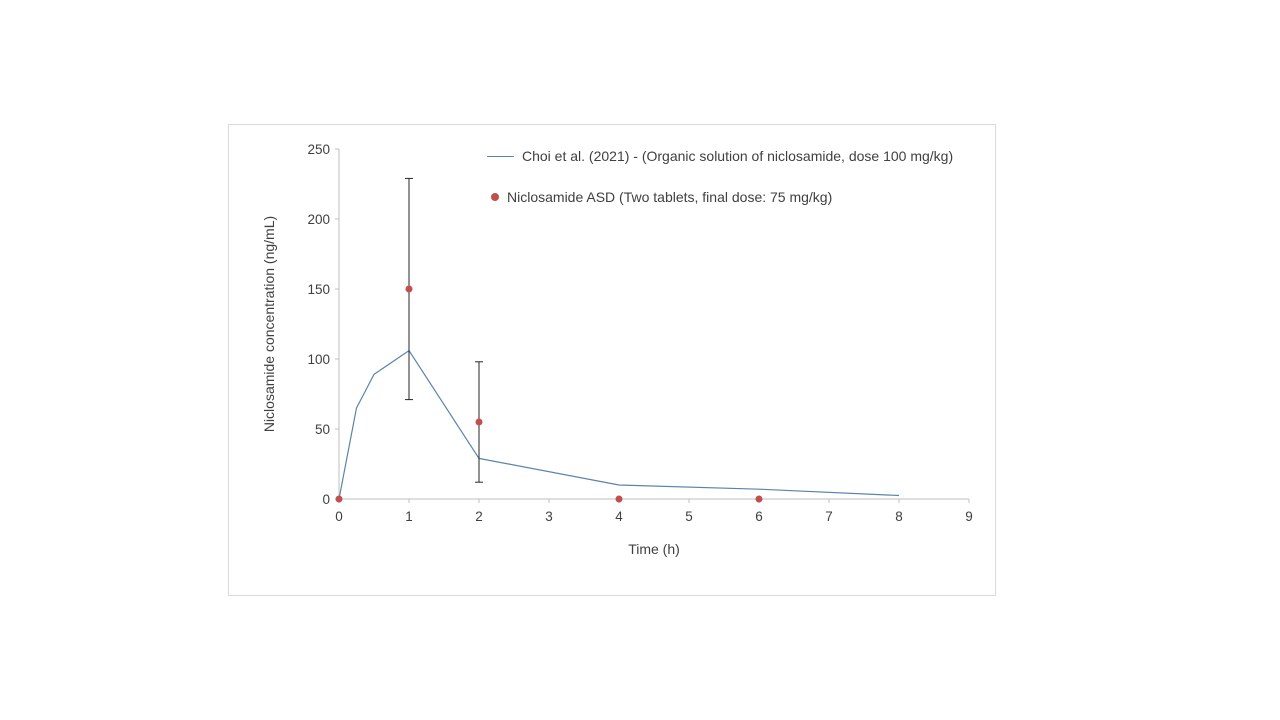 Image resolution: width=1280 pixels, height=720 pixels. Describe the element at coordinates (318, 359) in the screenshot. I see `y-tick-label: 100` at that location.